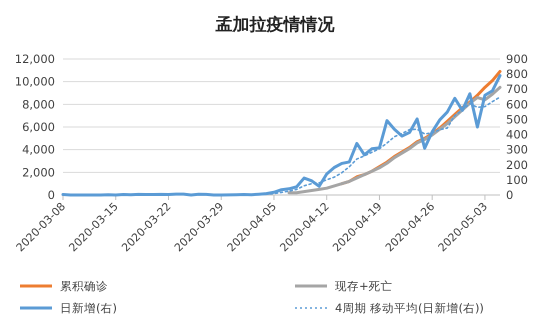  Describe the element at coordinates (409, 308) in the screenshot. I see `legend-label: 4周期 移动平均(日新增(右))` at that location.